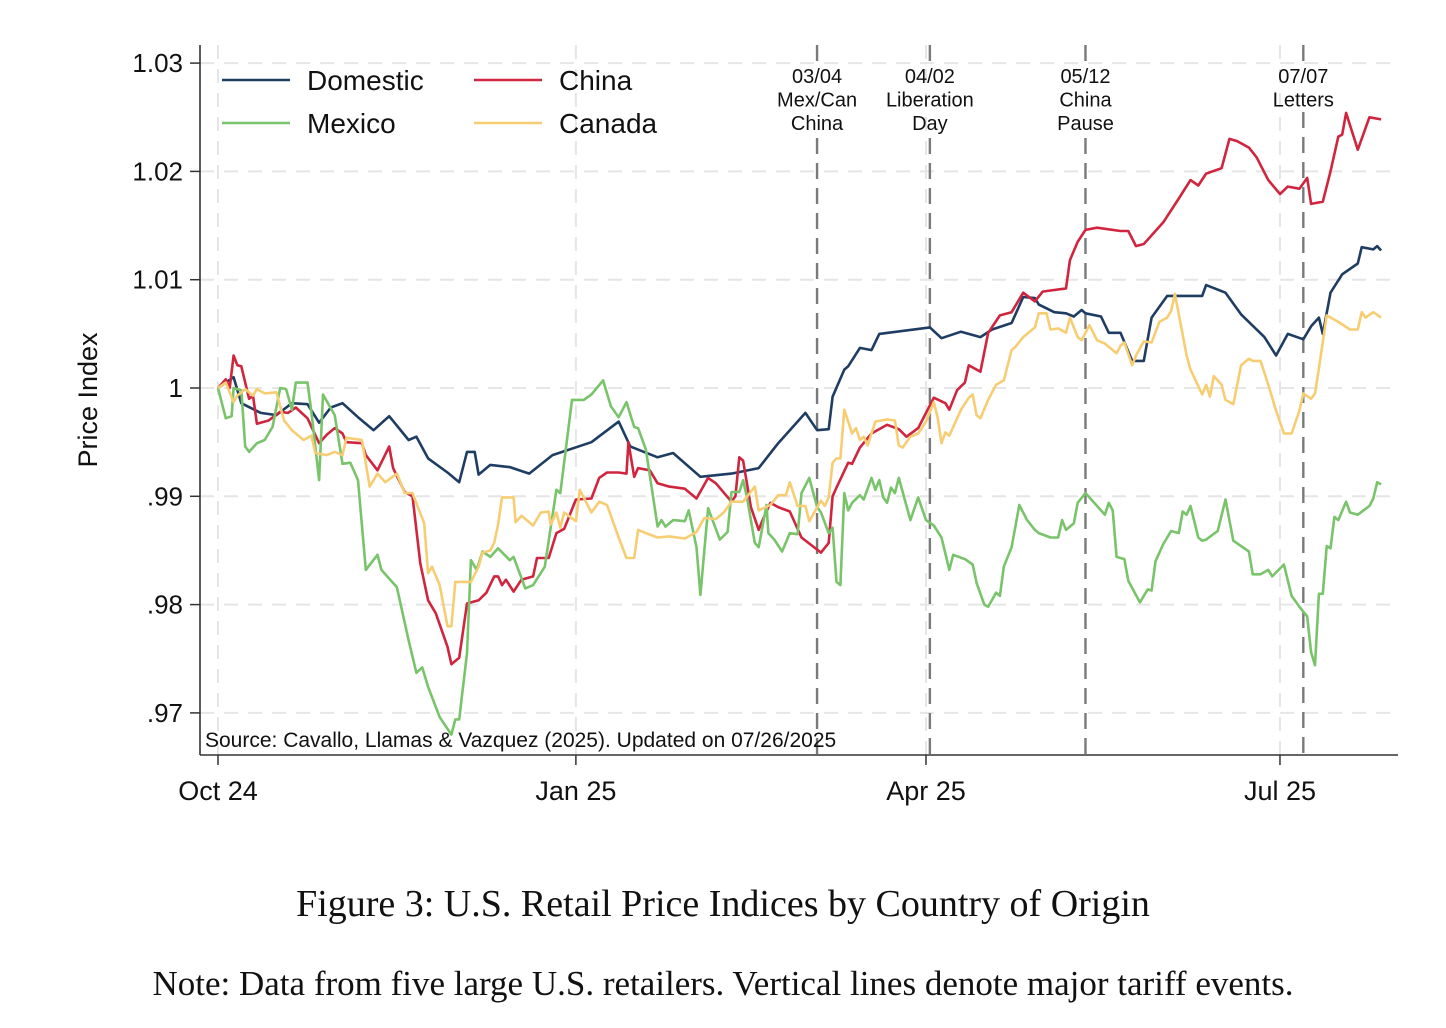  What do you see at coordinates (365, 80) in the screenshot?
I see `legend-label: Domestic` at bounding box center [365, 80].